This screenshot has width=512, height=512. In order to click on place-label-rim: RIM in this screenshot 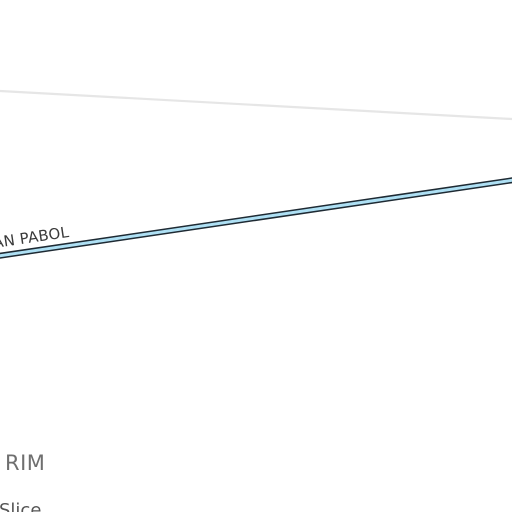, I will do `click(25, 463)`.